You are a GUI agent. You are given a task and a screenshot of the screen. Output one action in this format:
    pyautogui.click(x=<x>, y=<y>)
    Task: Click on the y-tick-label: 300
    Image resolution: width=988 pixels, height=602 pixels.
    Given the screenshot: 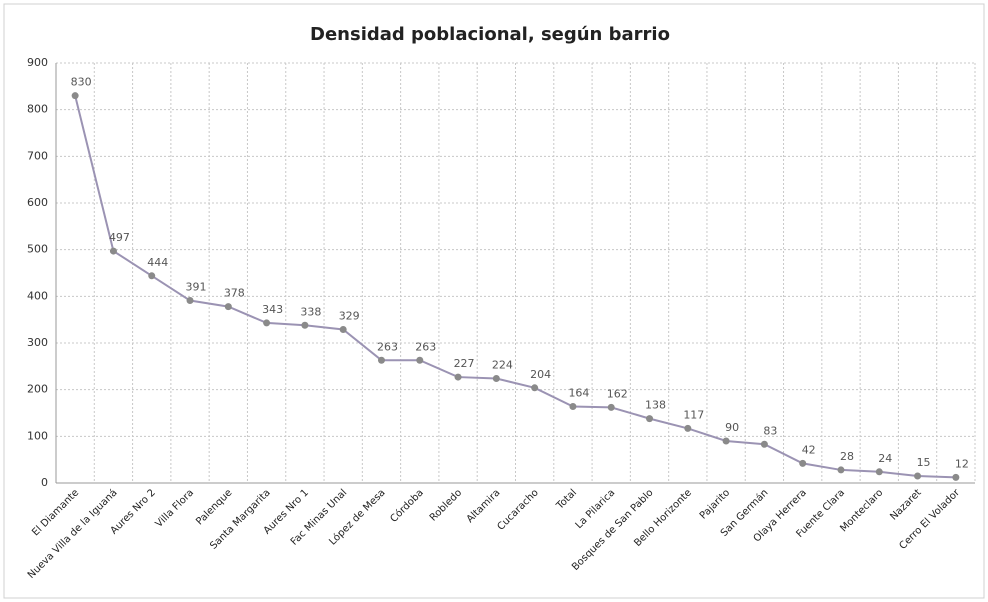 What is the action you would take?
    pyautogui.click(x=37, y=342)
    